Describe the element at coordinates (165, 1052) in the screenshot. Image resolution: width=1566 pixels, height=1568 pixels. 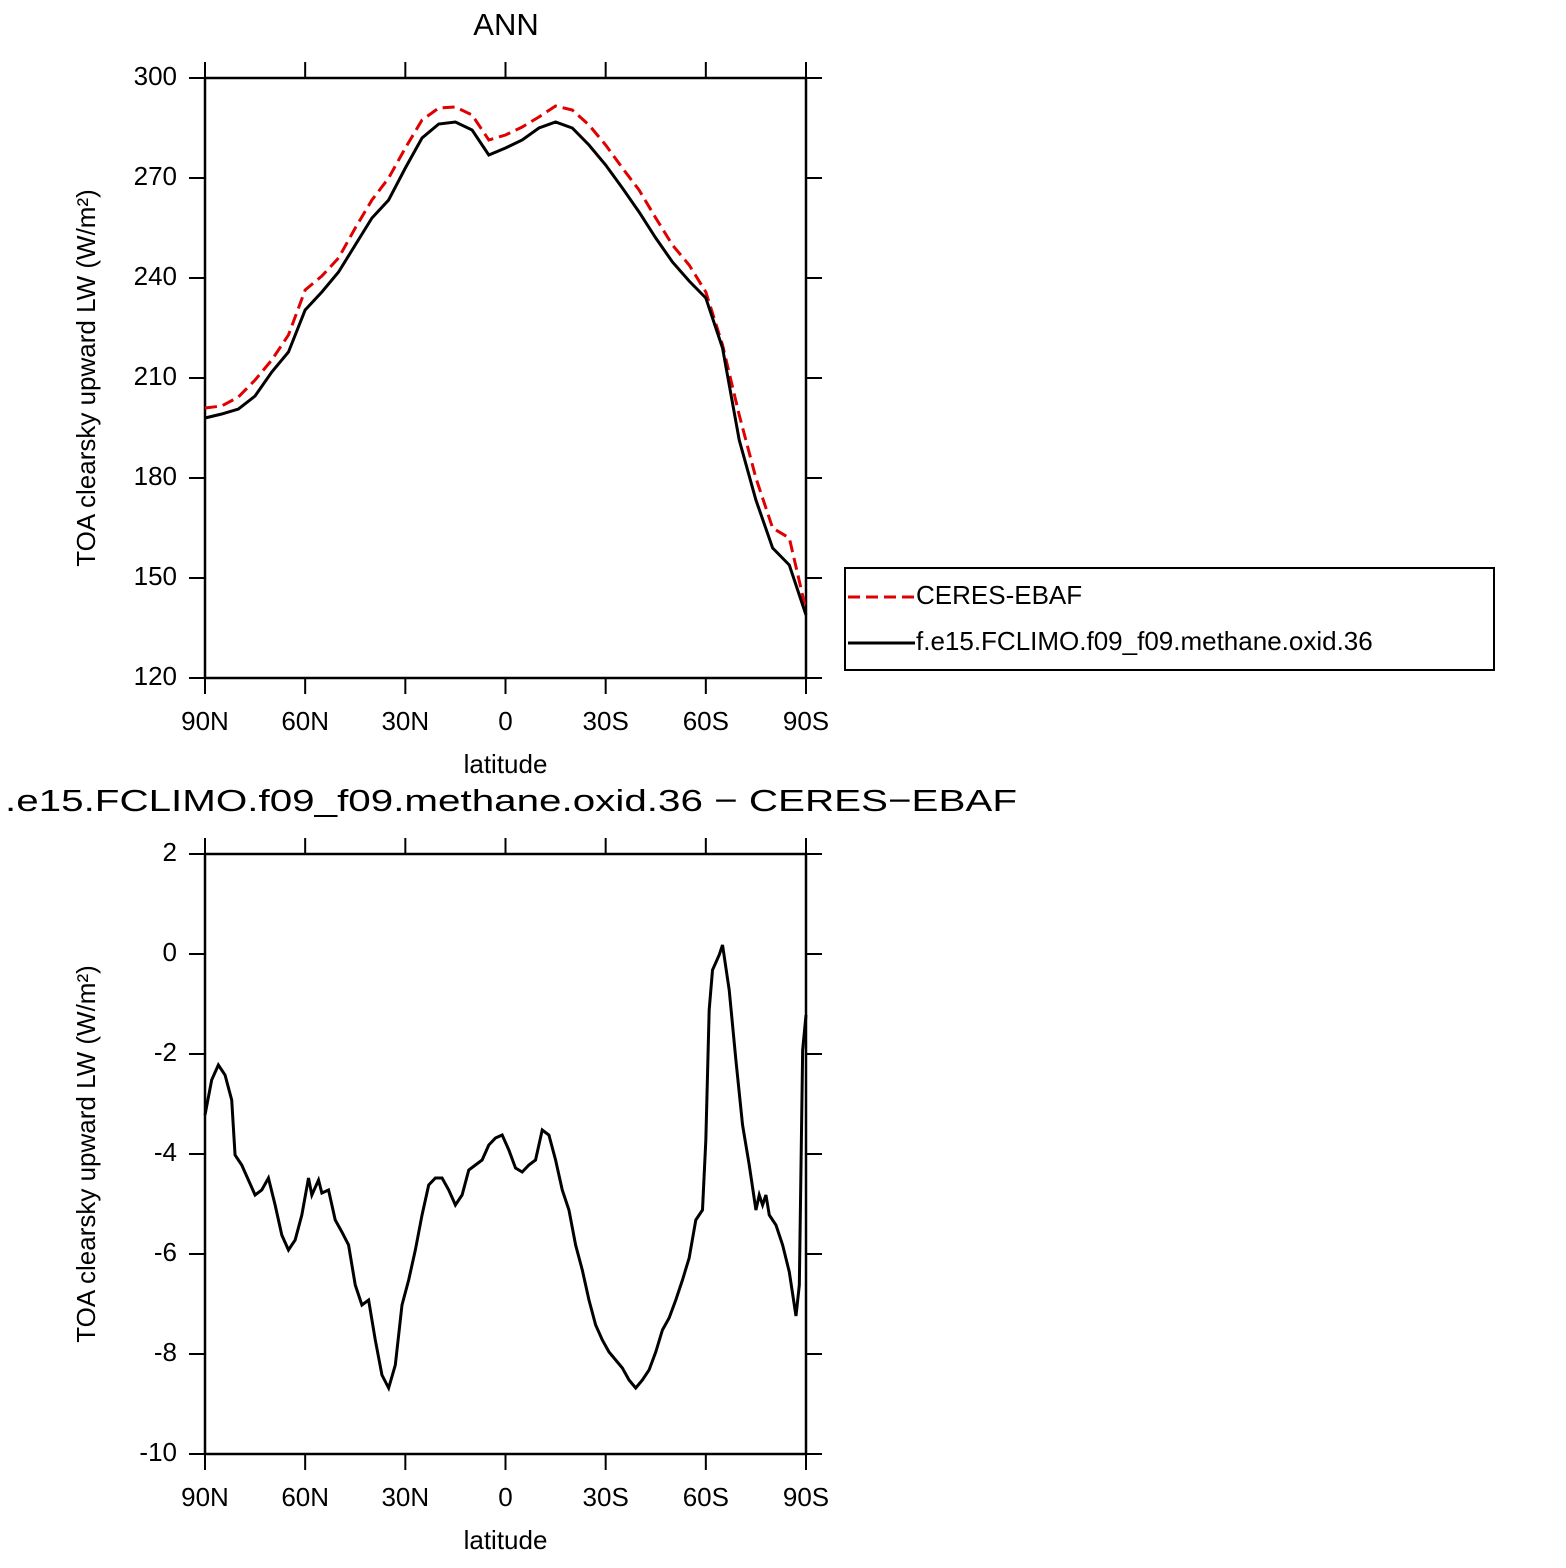
I see `y-tick-label: -2` at that location.